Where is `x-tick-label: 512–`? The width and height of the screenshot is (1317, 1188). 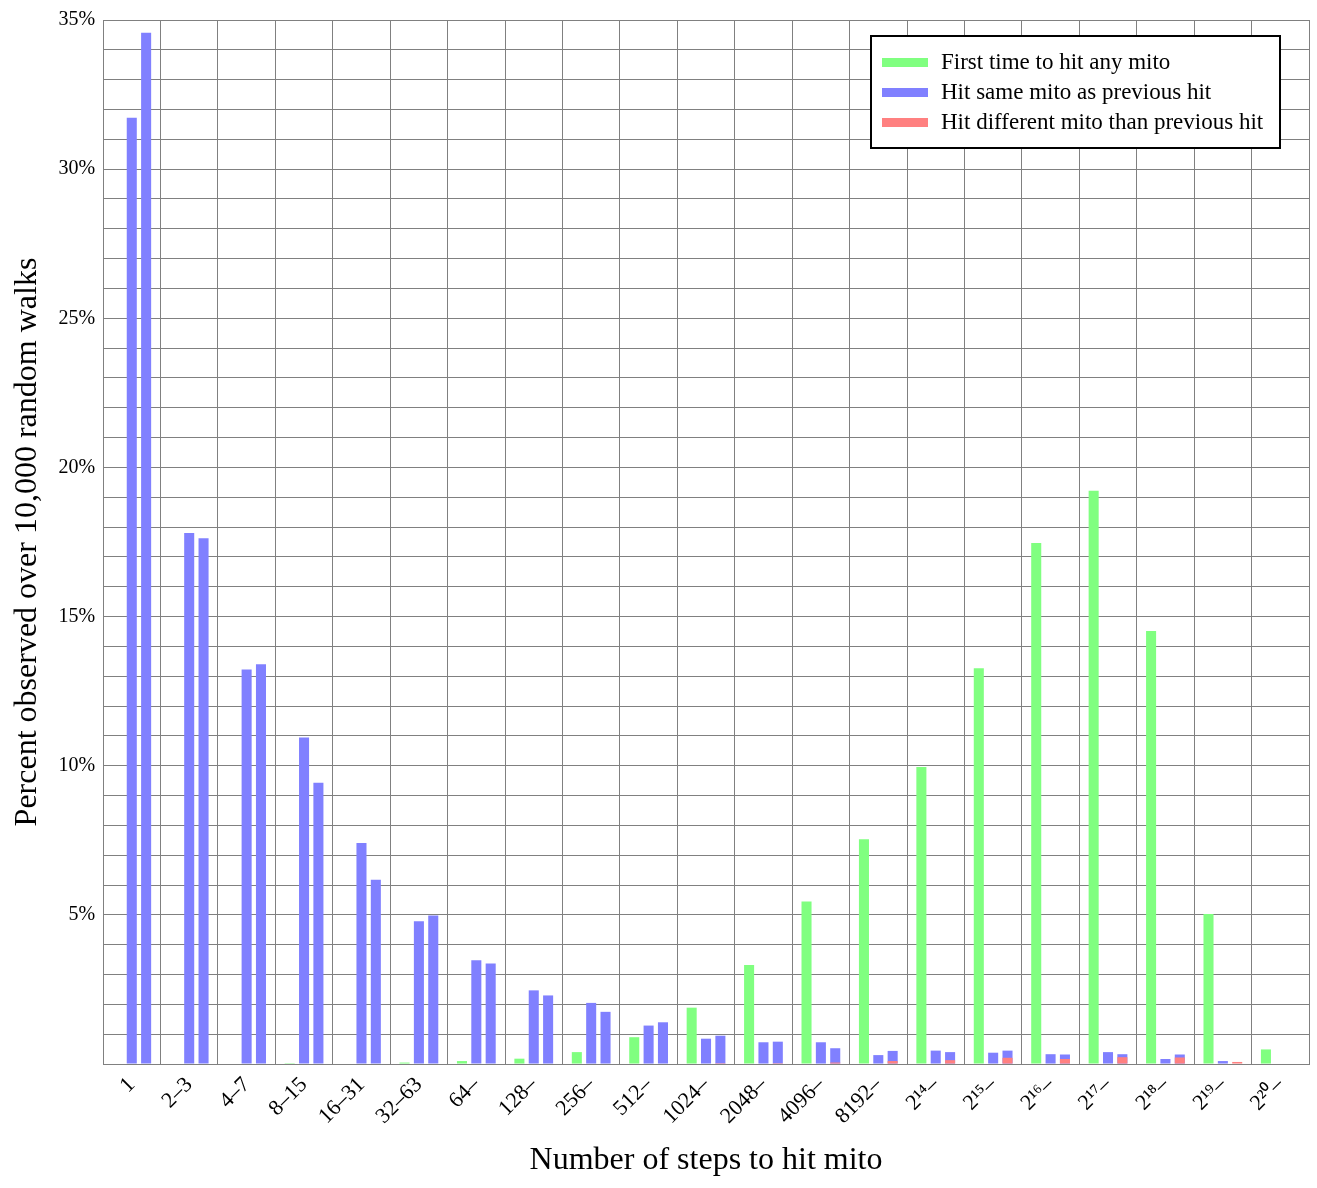 x-tick-label: 512– is located at coordinates (632, 1095).